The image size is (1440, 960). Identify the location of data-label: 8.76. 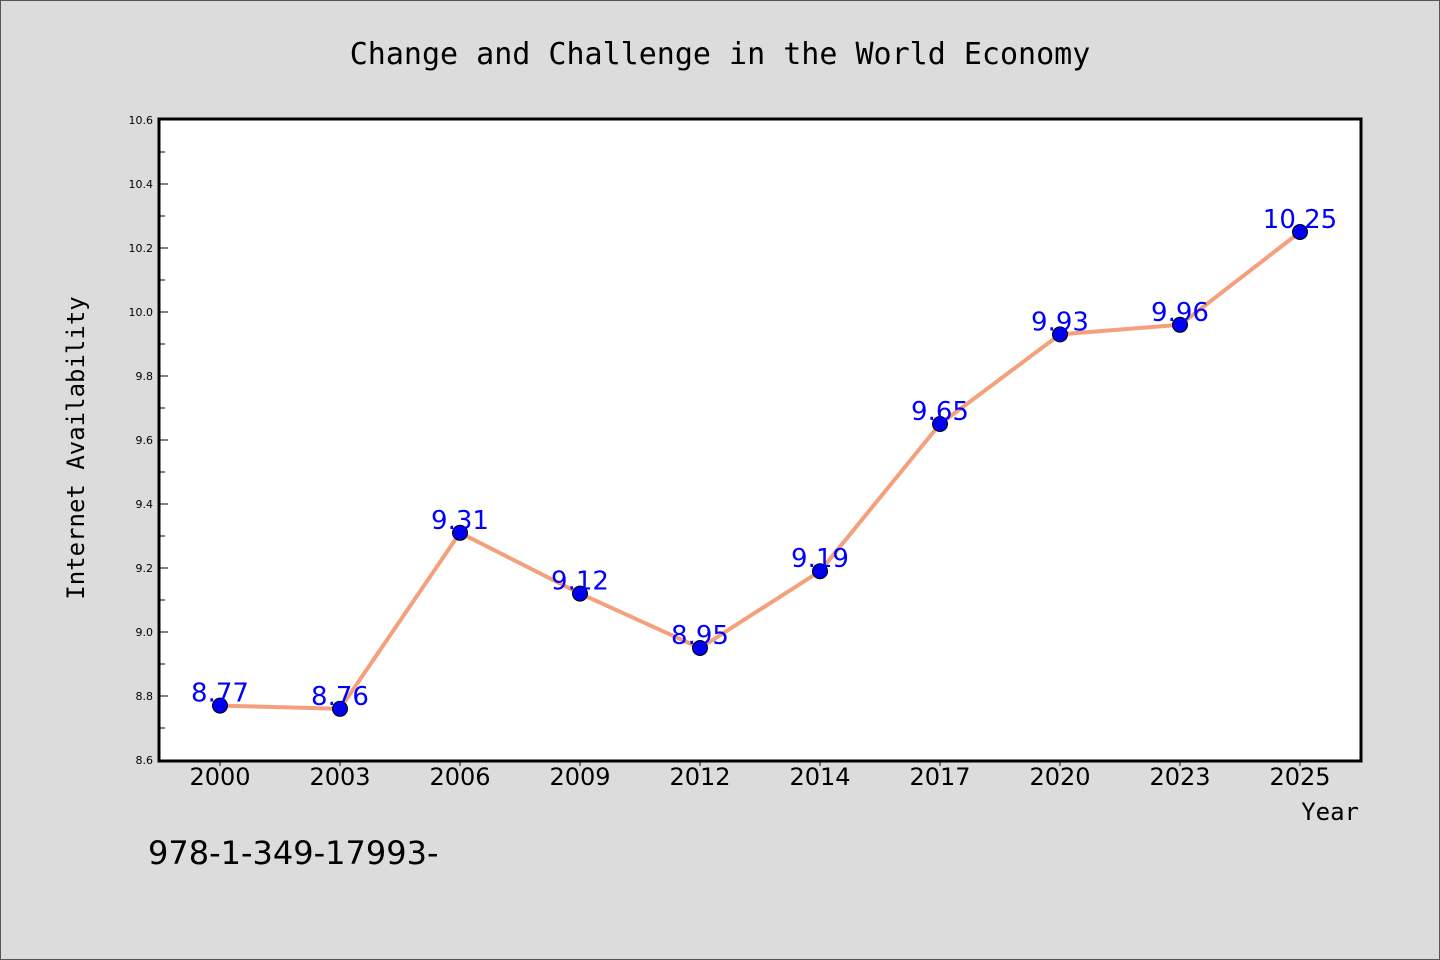
(340, 697).